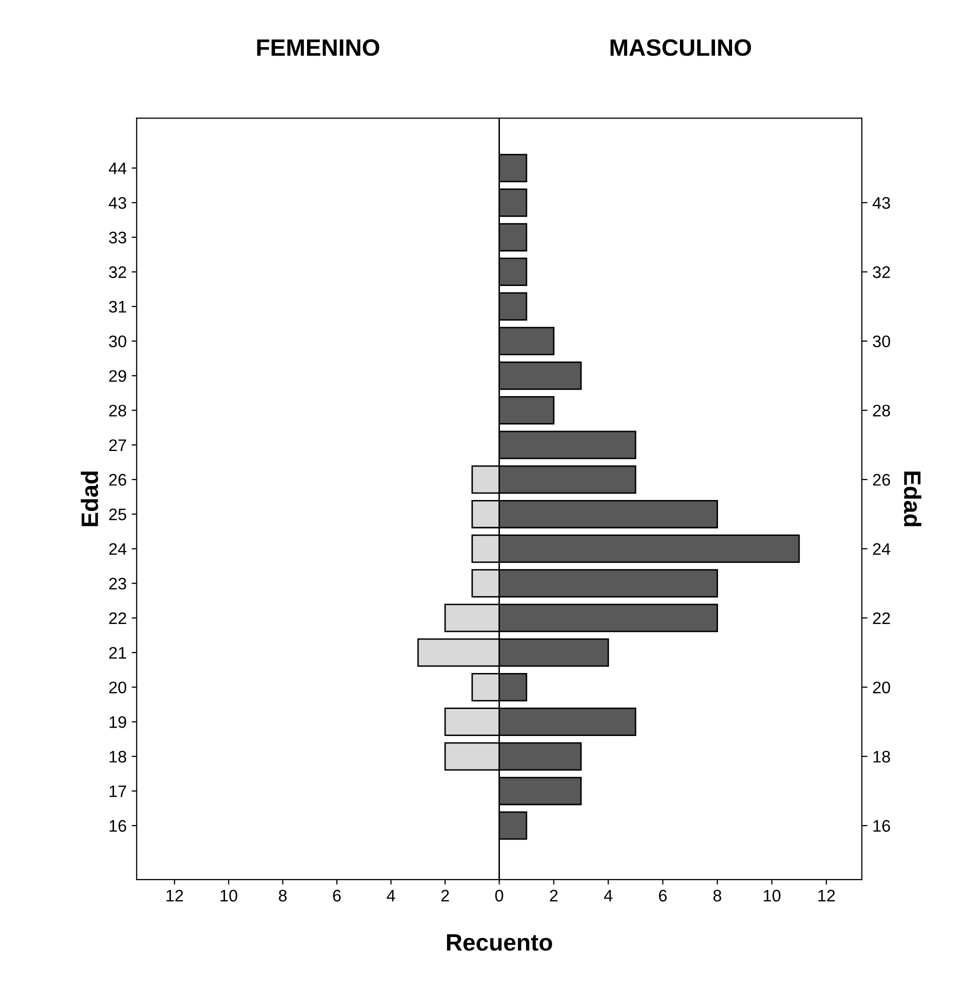  I want to click on y2-axis-title: Edad, so click(913, 499).